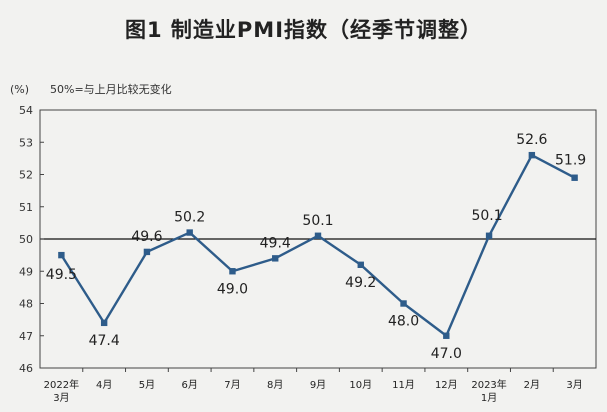 This screenshot has width=607, height=412. What do you see at coordinates (403, 385) in the screenshot?
I see `x-tick-label: 11月` at bounding box center [403, 385].